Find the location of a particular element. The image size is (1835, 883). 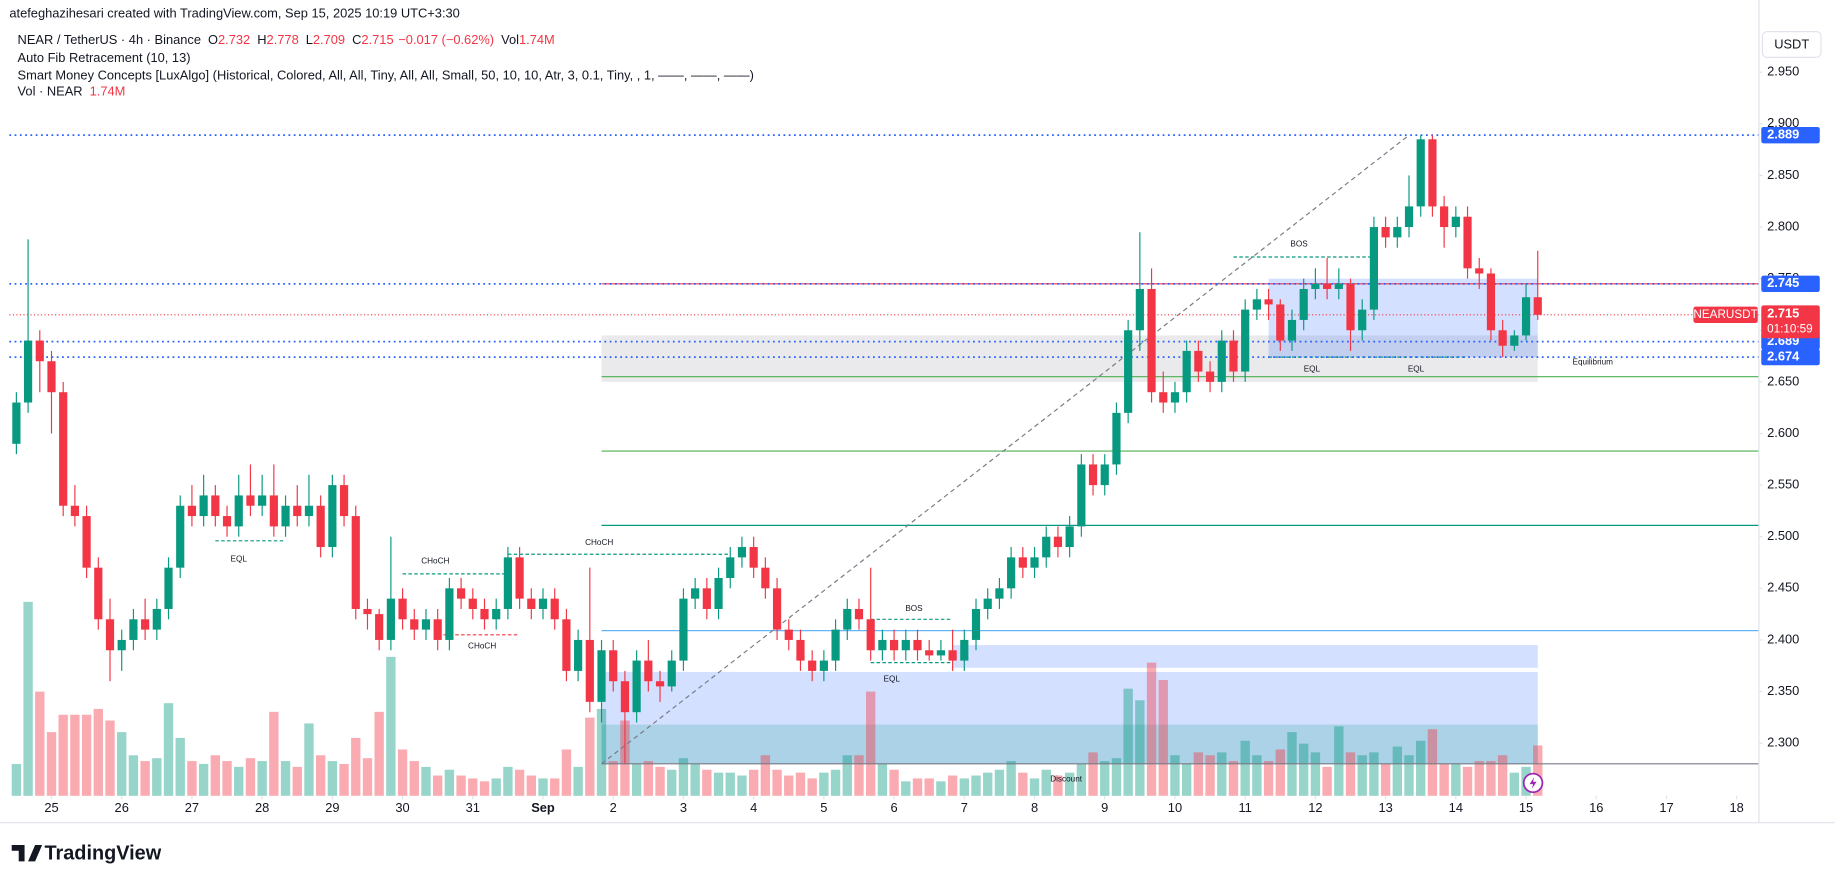

price-tag-label: 2.889 is located at coordinates (1783, 134).